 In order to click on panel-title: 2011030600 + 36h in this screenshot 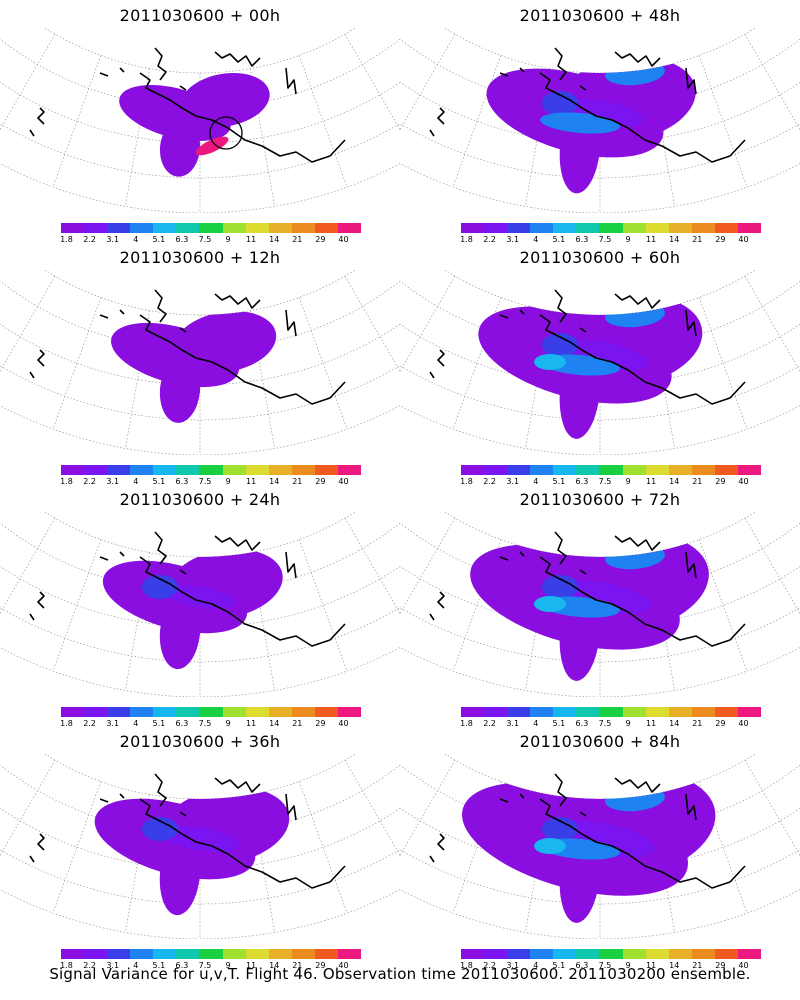, I will do `click(200, 741)`.